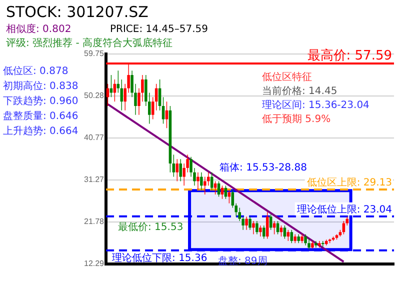 The width and height of the screenshot is (400, 300). I want to click on text: 评级: 强烈推荐 - 高度符合大弧底特征, so click(89, 44).